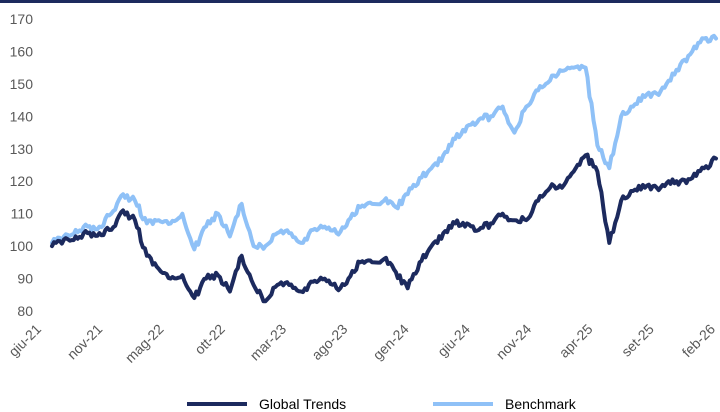 Image resolution: width=720 pixels, height=412 pixels. What do you see at coordinates (22, 51) in the screenshot?
I see `y-tick-label: 160` at bounding box center [22, 51].